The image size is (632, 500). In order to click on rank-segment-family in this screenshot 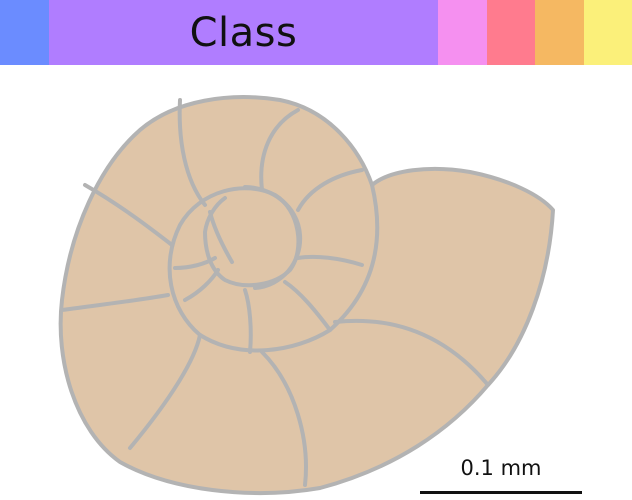, I will do `click(511, 32)`.